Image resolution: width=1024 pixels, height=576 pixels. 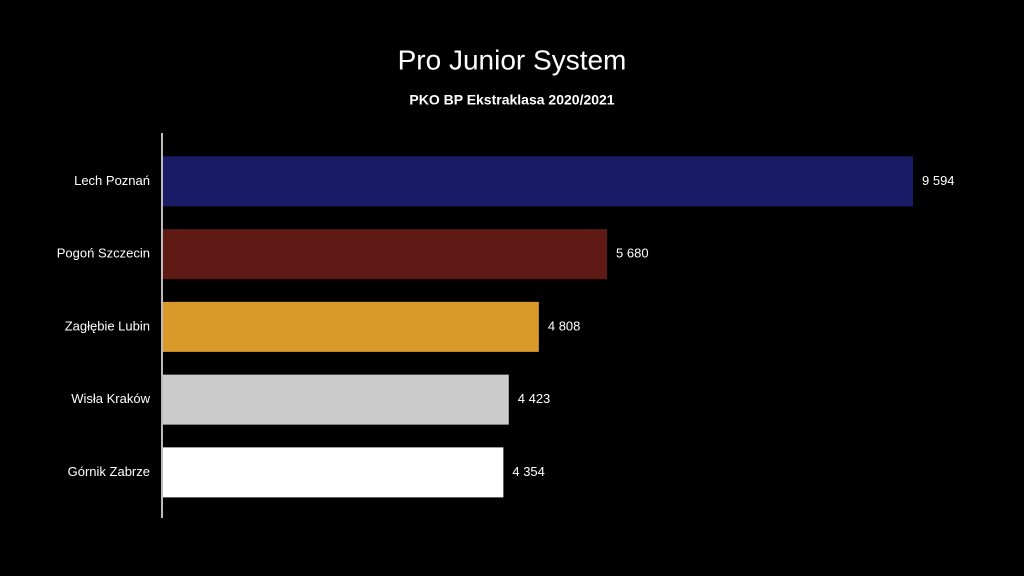 What do you see at coordinates (109, 471) in the screenshot?
I see `category-label: Górnik Zabrze` at bounding box center [109, 471].